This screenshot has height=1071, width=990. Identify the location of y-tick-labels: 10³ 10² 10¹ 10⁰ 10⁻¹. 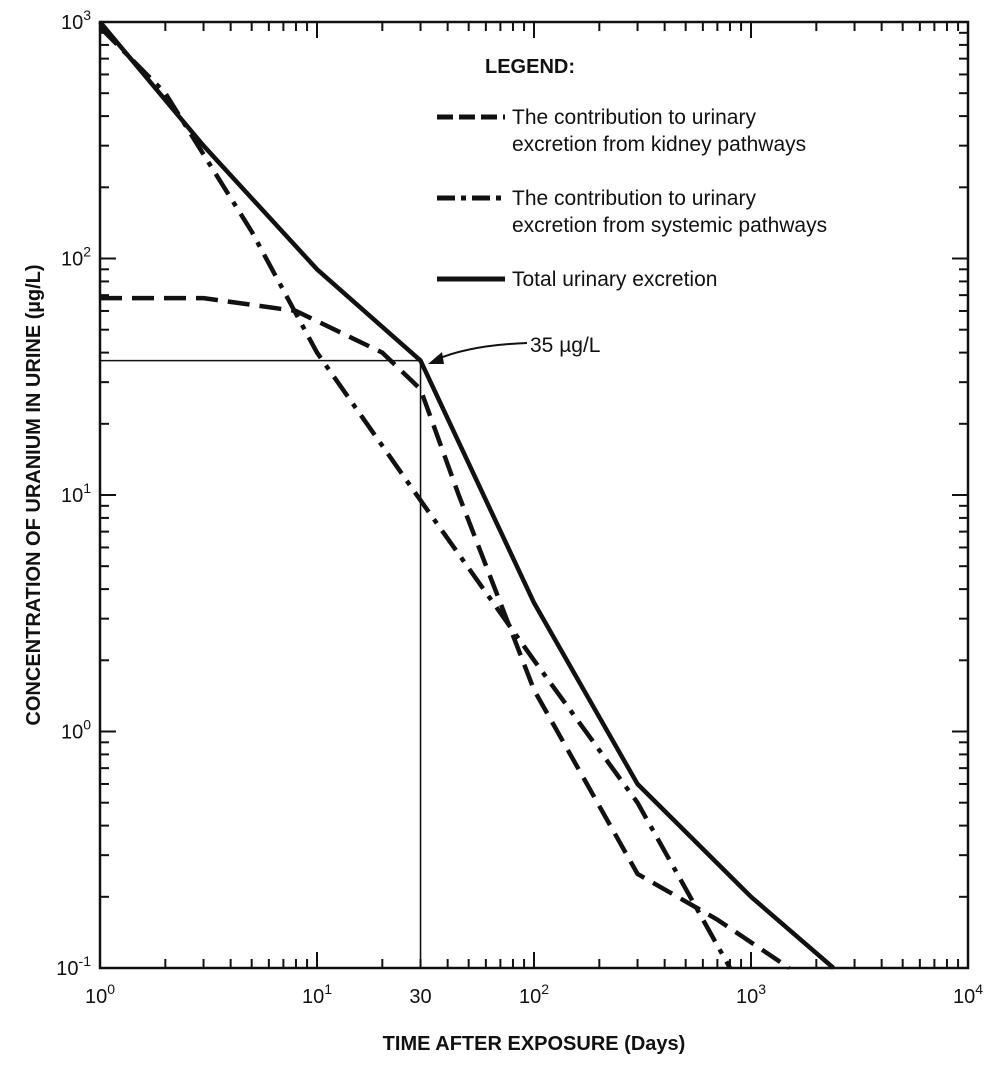
(73, 493).